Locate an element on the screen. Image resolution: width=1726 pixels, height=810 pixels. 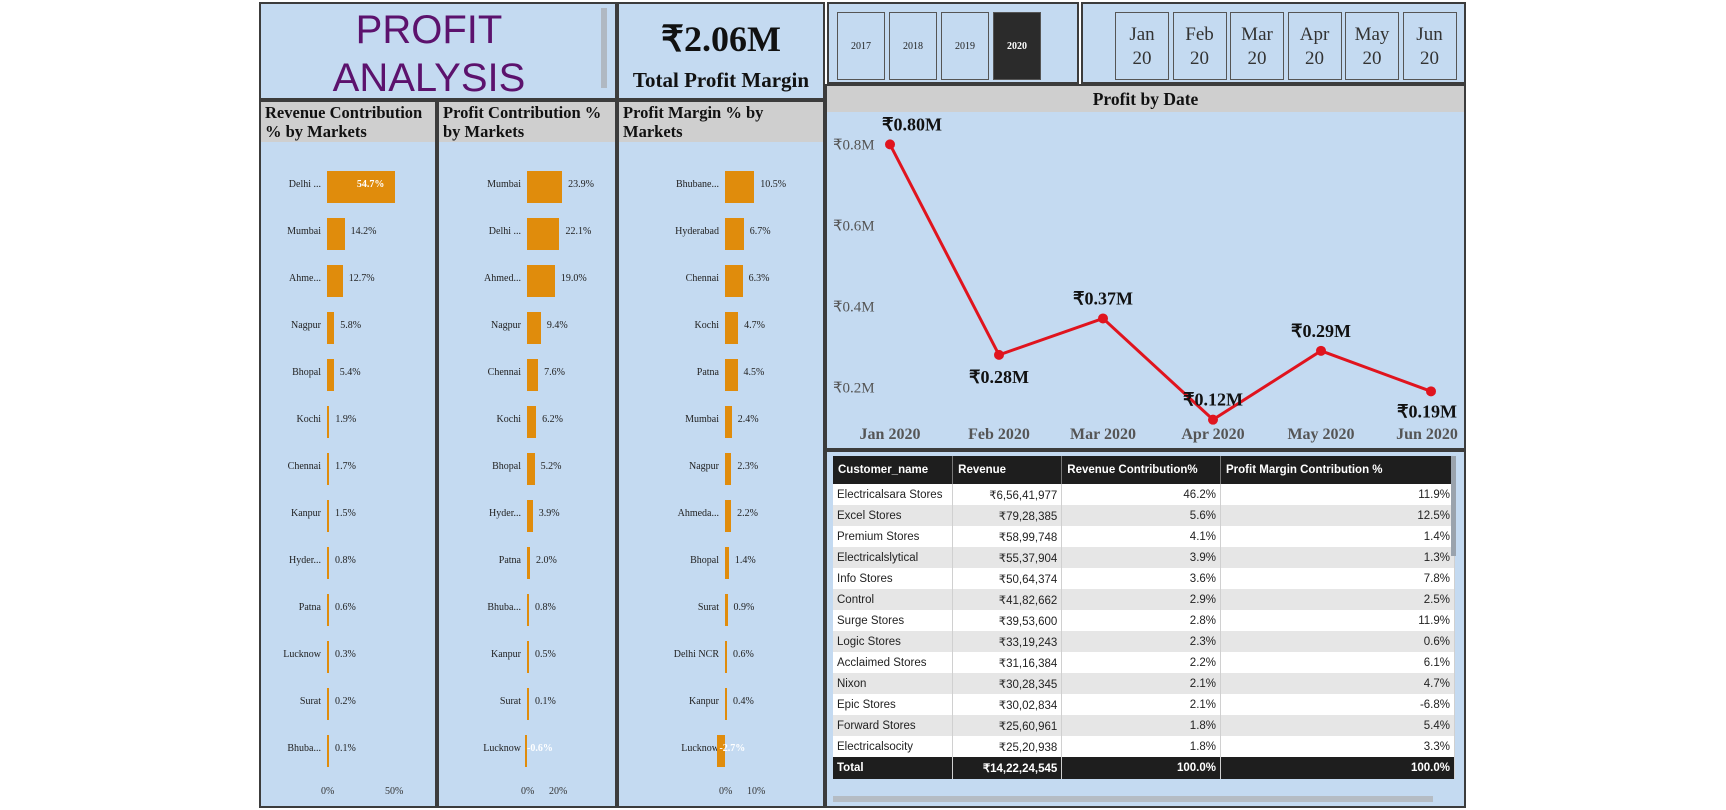
year-button-2020: 2020 is located at coordinates (1017, 46).